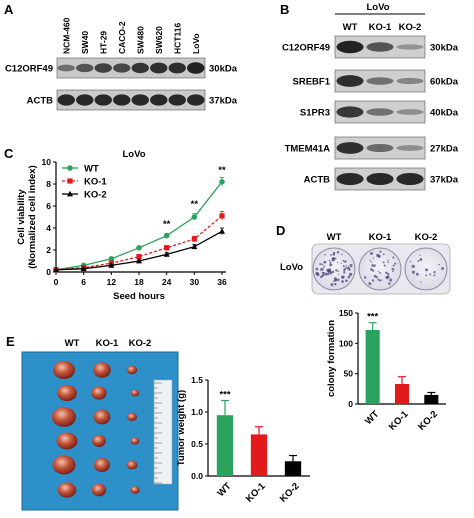  What do you see at coordinates (223, 69) in the screenshot?
I see `blot-size-label: 30kDa` at bounding box center [223, 69].